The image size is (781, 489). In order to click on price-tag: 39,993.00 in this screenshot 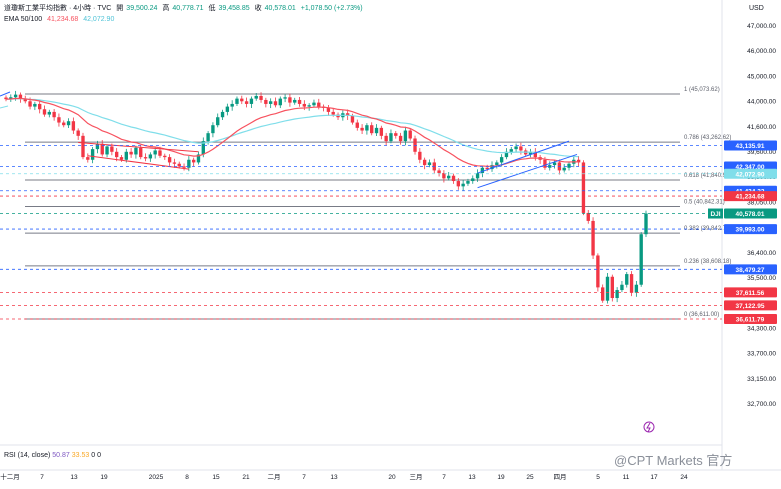, I will do `click(750, 229)`.